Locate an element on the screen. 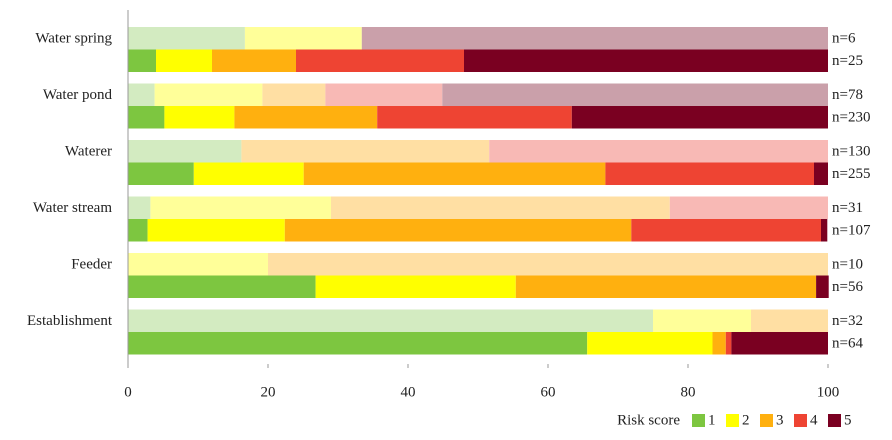  n-label: n=25 is located at coordinates (847, 61).